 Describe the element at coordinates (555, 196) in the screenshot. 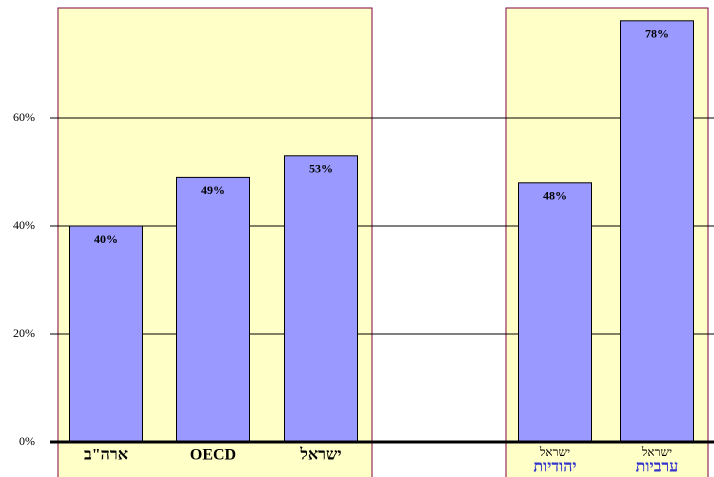

I see `value-label: 48%` at that location.